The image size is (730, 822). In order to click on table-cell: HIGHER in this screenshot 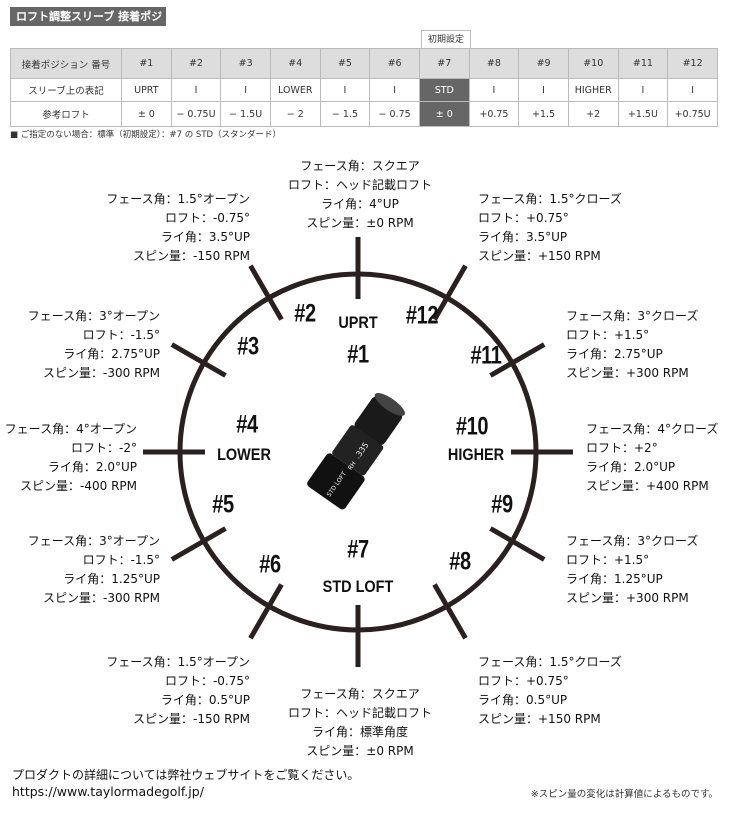, I will do `click(593, 90)`.